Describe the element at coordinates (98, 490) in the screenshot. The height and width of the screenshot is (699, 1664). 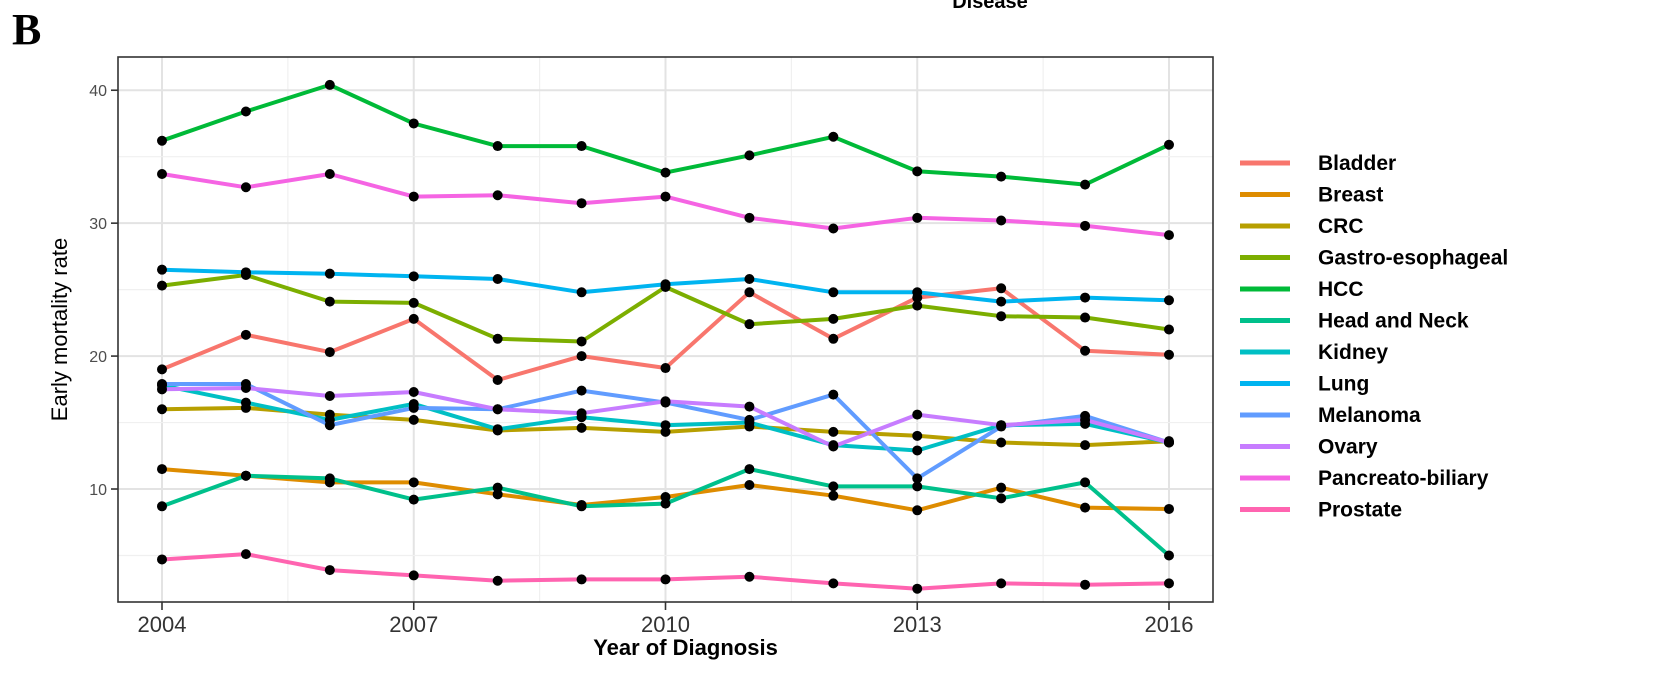
I see `y-tick-label: 10` at that location.